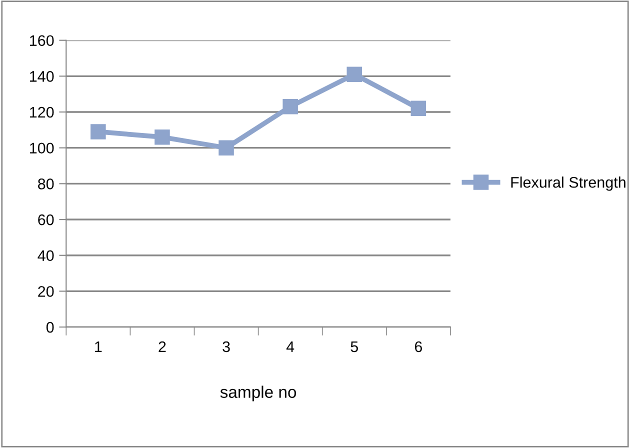  I want to click on x-tick-label: 4, so click(290, 346).